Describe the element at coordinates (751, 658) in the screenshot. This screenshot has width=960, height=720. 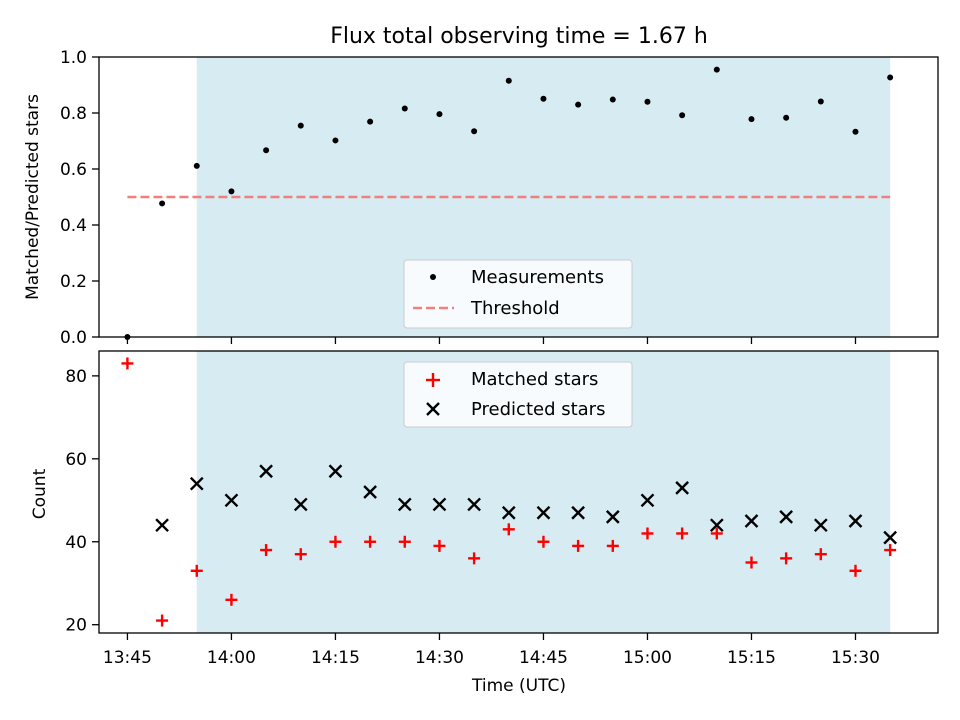
I see `x-tick-label: 15:15` at that location.